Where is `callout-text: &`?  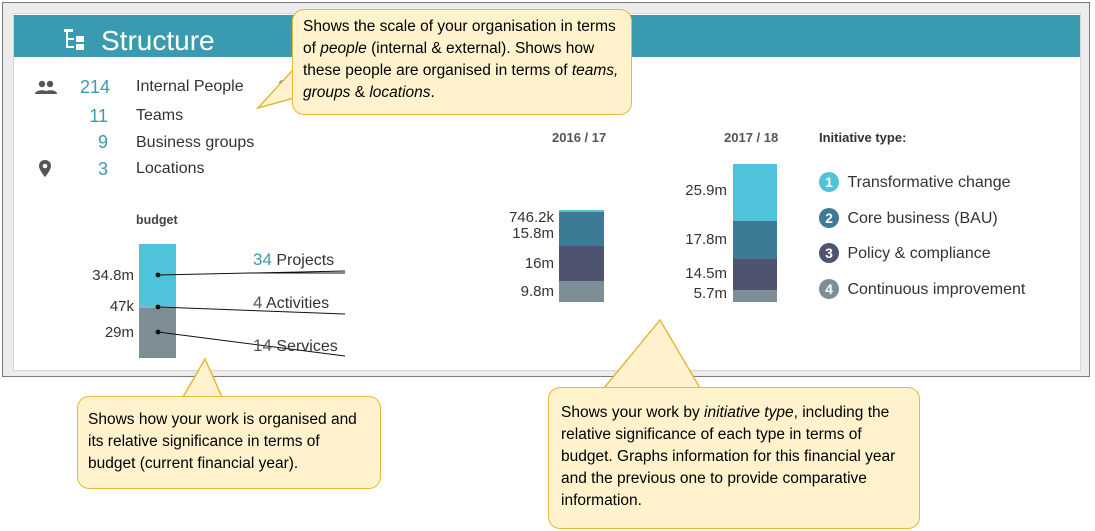
callout-text: & is located at coordinates (360, 92).